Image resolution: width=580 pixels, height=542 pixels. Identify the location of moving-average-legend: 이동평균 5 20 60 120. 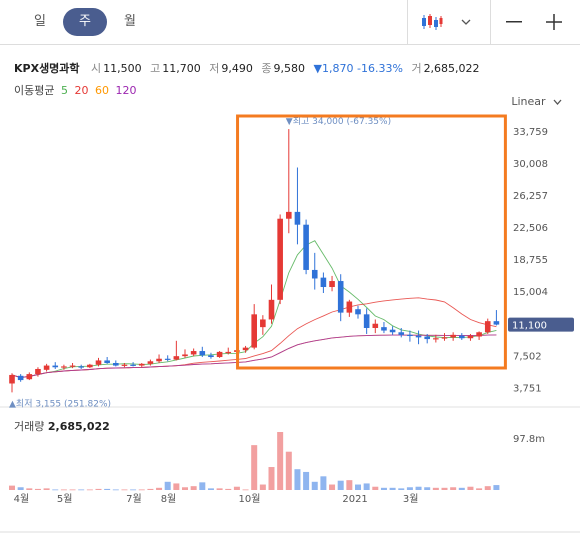
(75, 90).